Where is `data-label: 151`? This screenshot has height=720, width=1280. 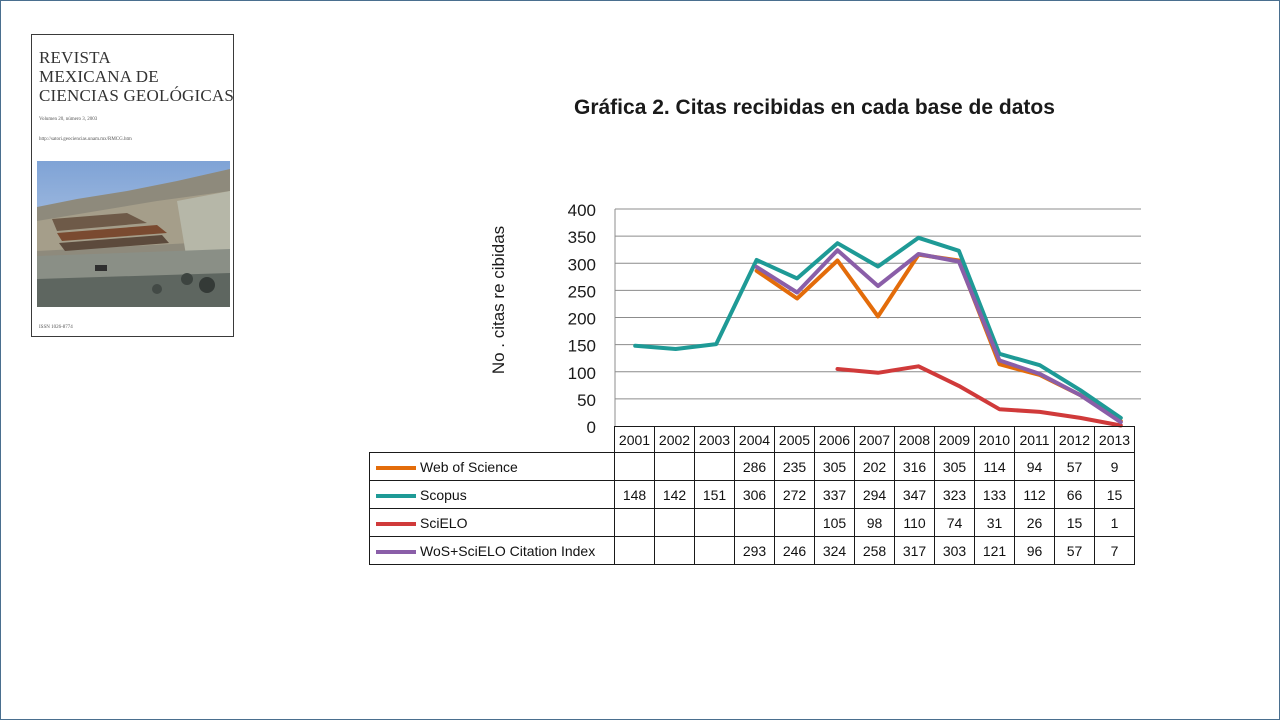
data-label: 151 is located at coordinates (714, 494).